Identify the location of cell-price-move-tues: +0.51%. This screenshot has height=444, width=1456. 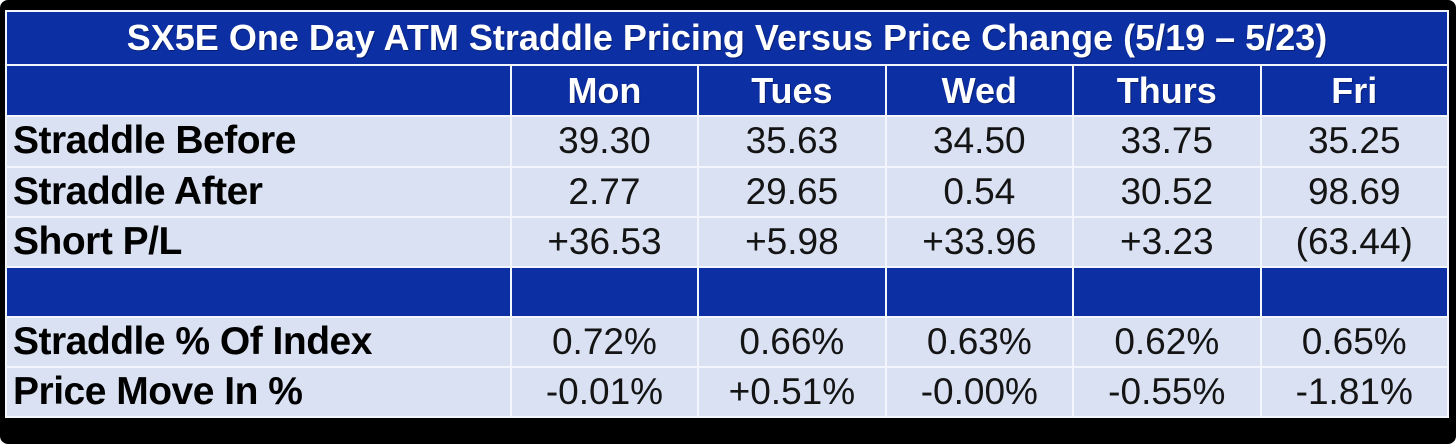
(792, 392).